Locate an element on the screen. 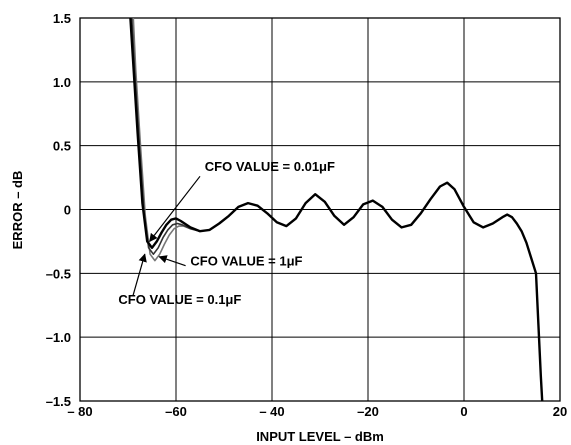 The height and width of the screenshot is (445, 571). y-tick-label: 1.5 is located at coordinates (62, 18).